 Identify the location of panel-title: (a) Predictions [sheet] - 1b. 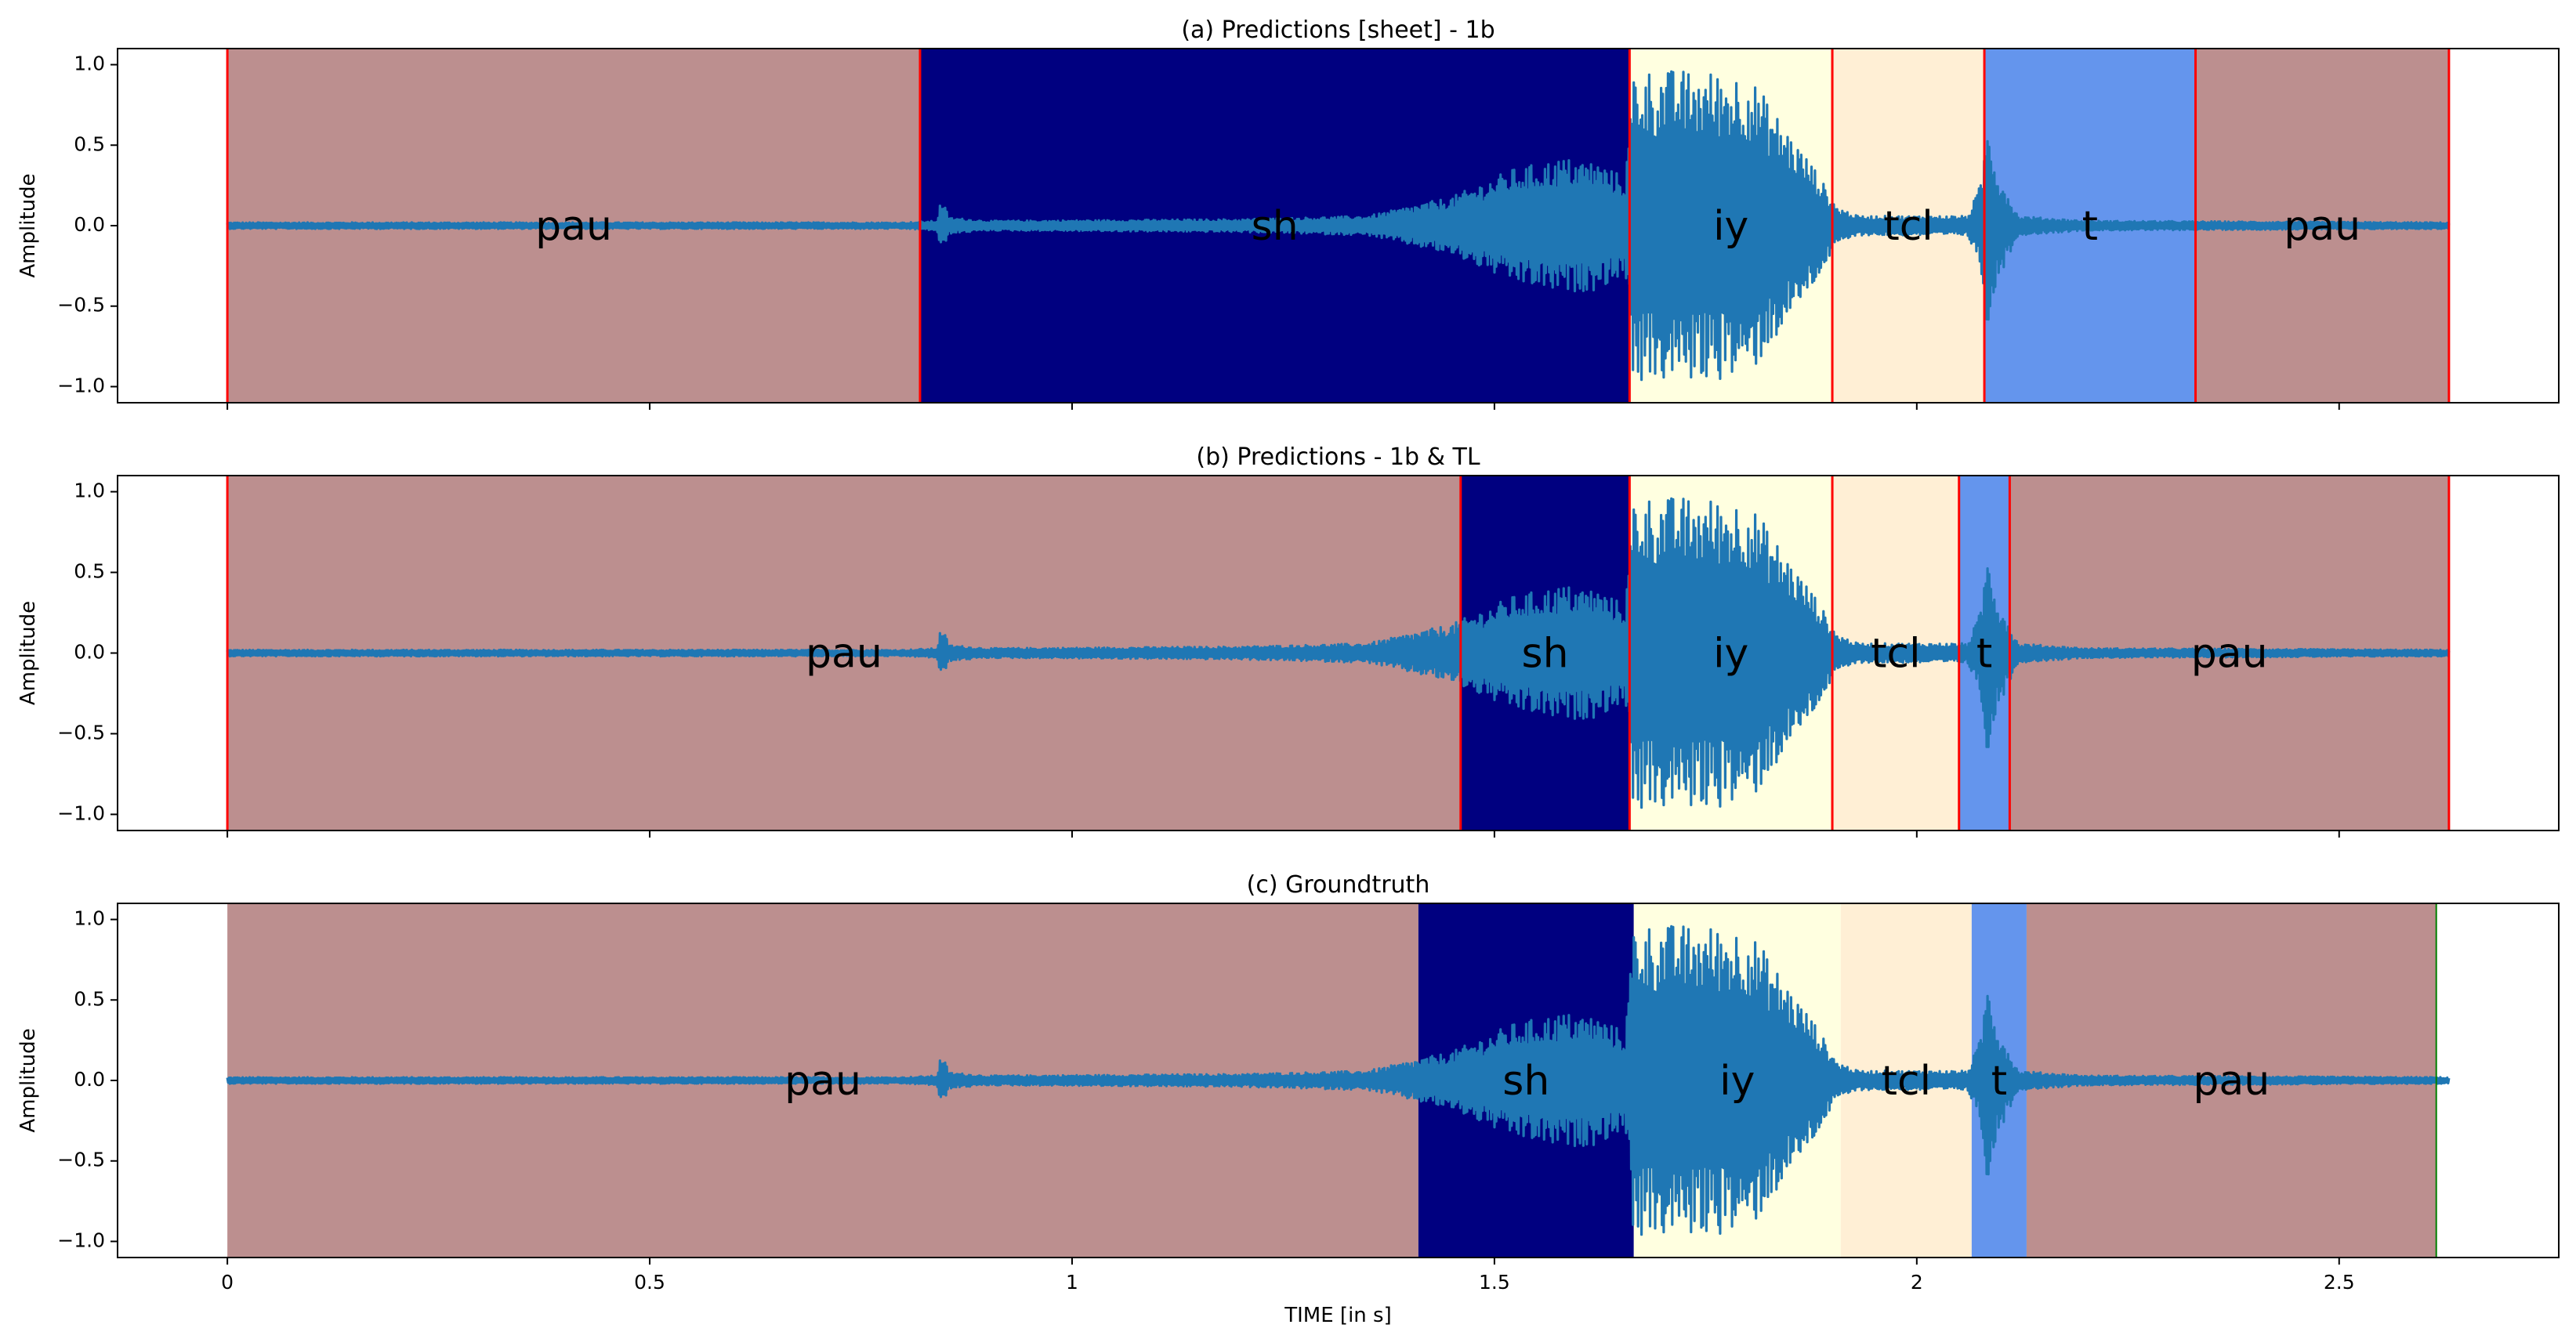
(1338, 30).